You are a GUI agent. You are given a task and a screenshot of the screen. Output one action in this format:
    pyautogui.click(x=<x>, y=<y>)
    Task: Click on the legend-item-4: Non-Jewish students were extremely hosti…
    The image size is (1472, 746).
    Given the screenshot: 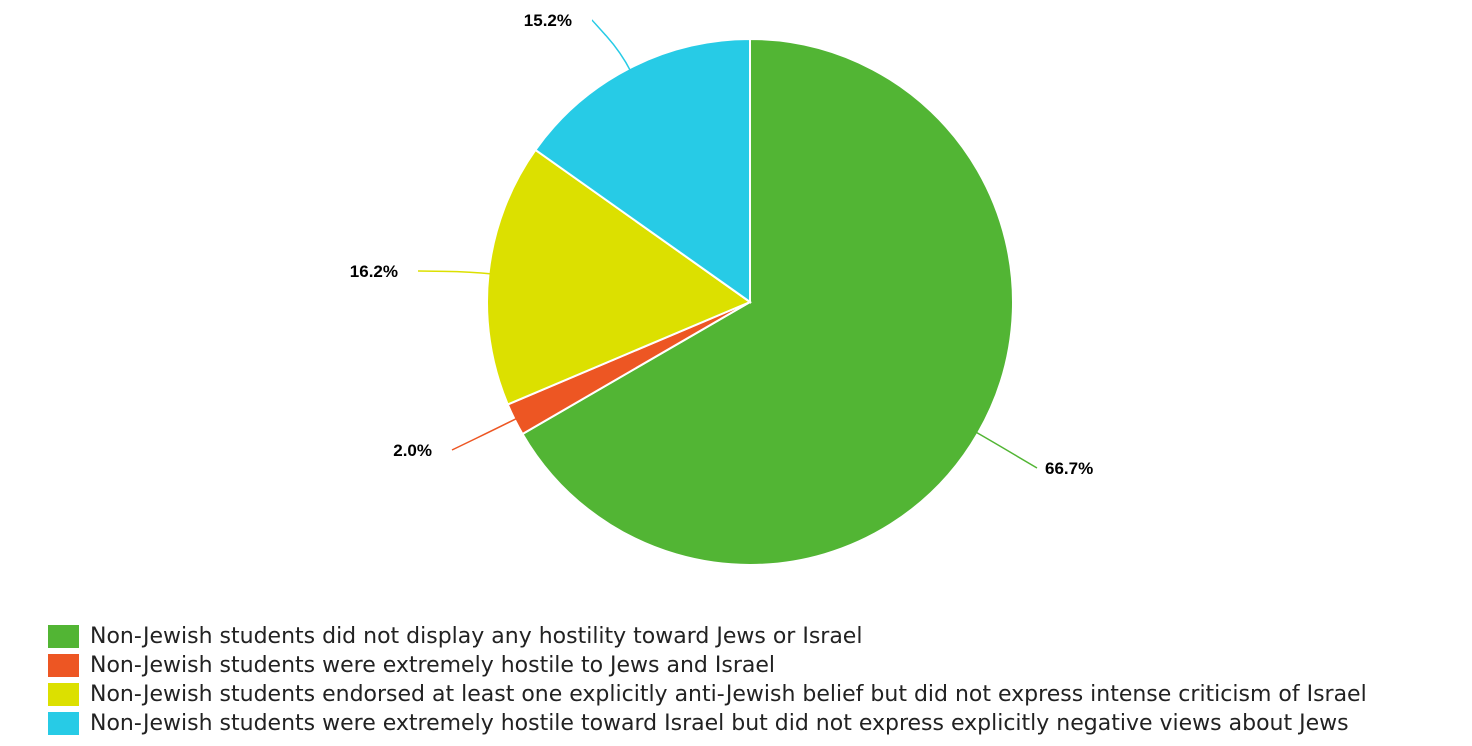 What is the action you would take?
    pyautogui.click(x=707, y=723)
    